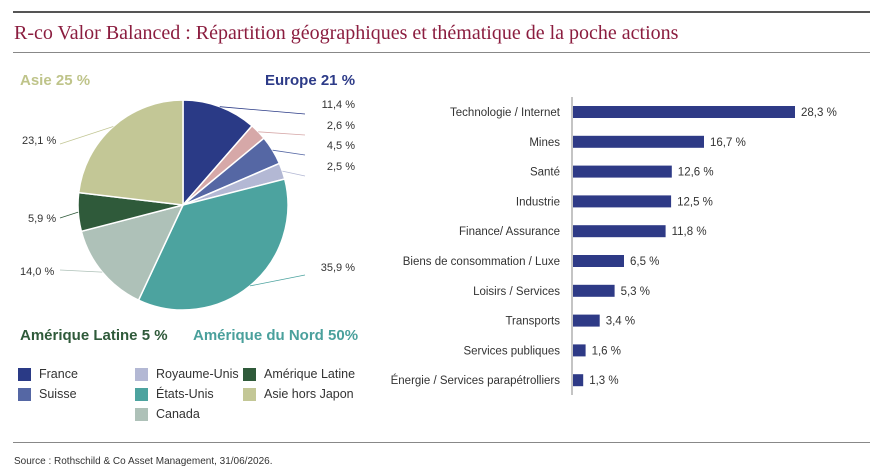  Describe the element at coordinates (620, 322) in the screenshot. I see `bar-value-label: 3,4 %` at that location.